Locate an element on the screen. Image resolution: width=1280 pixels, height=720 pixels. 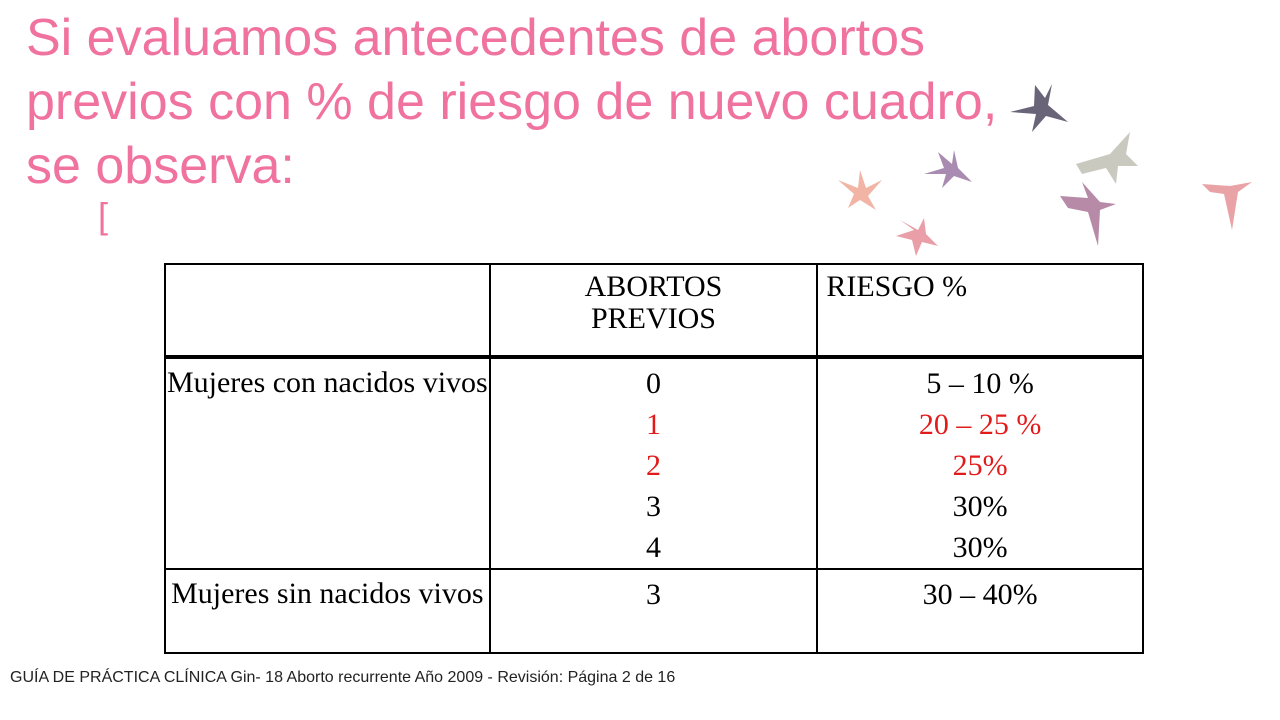
bracket-mark: [ is located at coordinates (103, 215).